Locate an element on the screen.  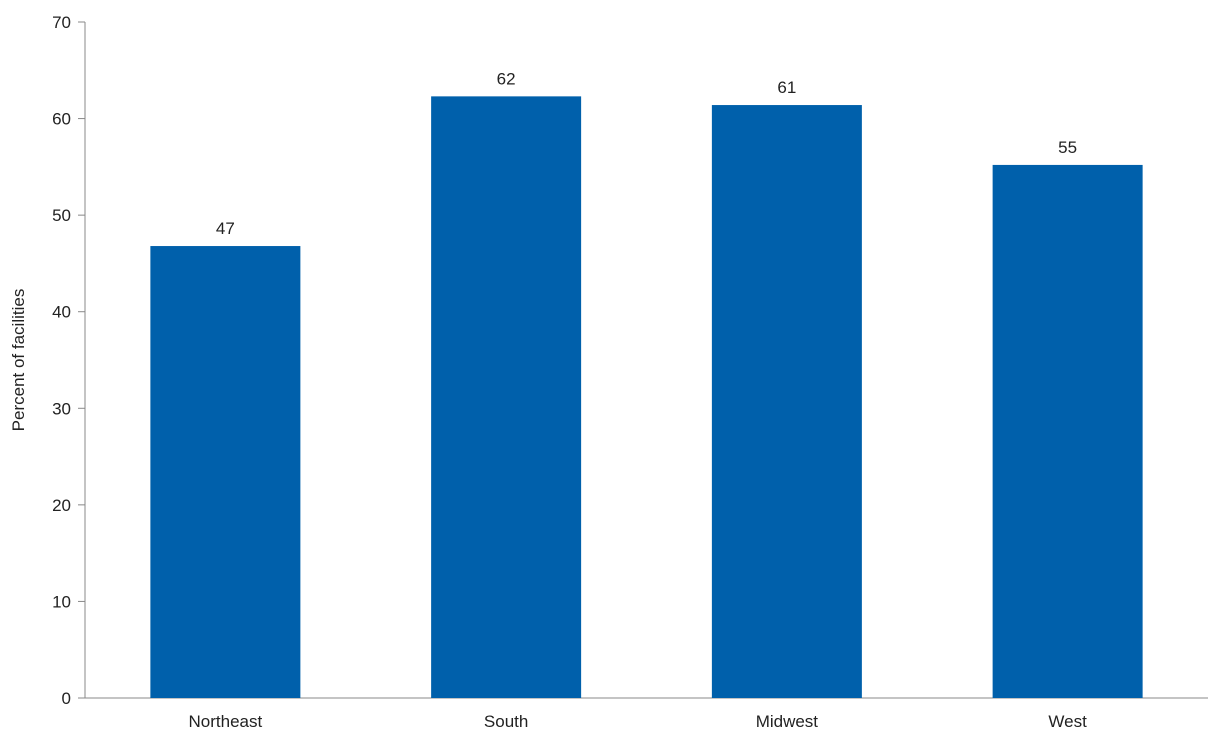
x-label-midwest: Midwest is located at coordinates (787, 721).